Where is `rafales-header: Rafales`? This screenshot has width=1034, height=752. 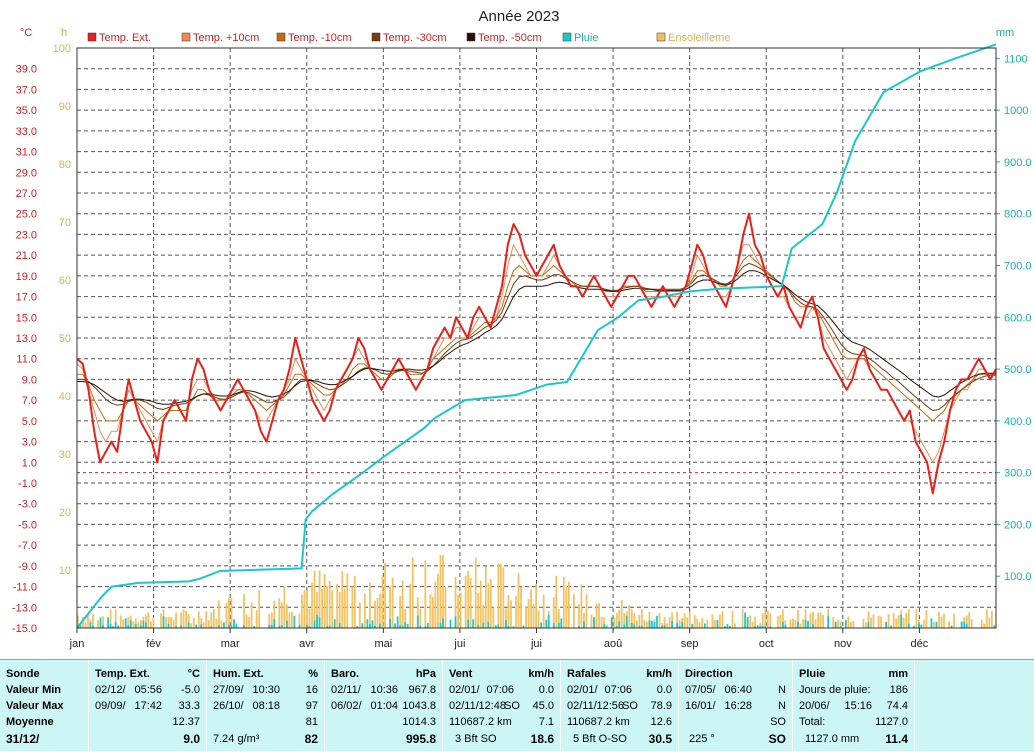 rafales-header: Rafales is located at coordinates (587, 674).